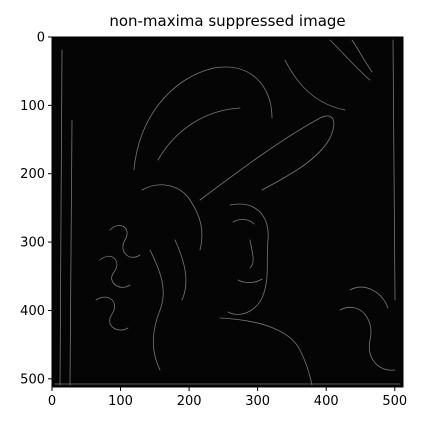  Describe the element at coordinates (394, 401) in the screenshot. I see `x-tick-label: 500` at that location.